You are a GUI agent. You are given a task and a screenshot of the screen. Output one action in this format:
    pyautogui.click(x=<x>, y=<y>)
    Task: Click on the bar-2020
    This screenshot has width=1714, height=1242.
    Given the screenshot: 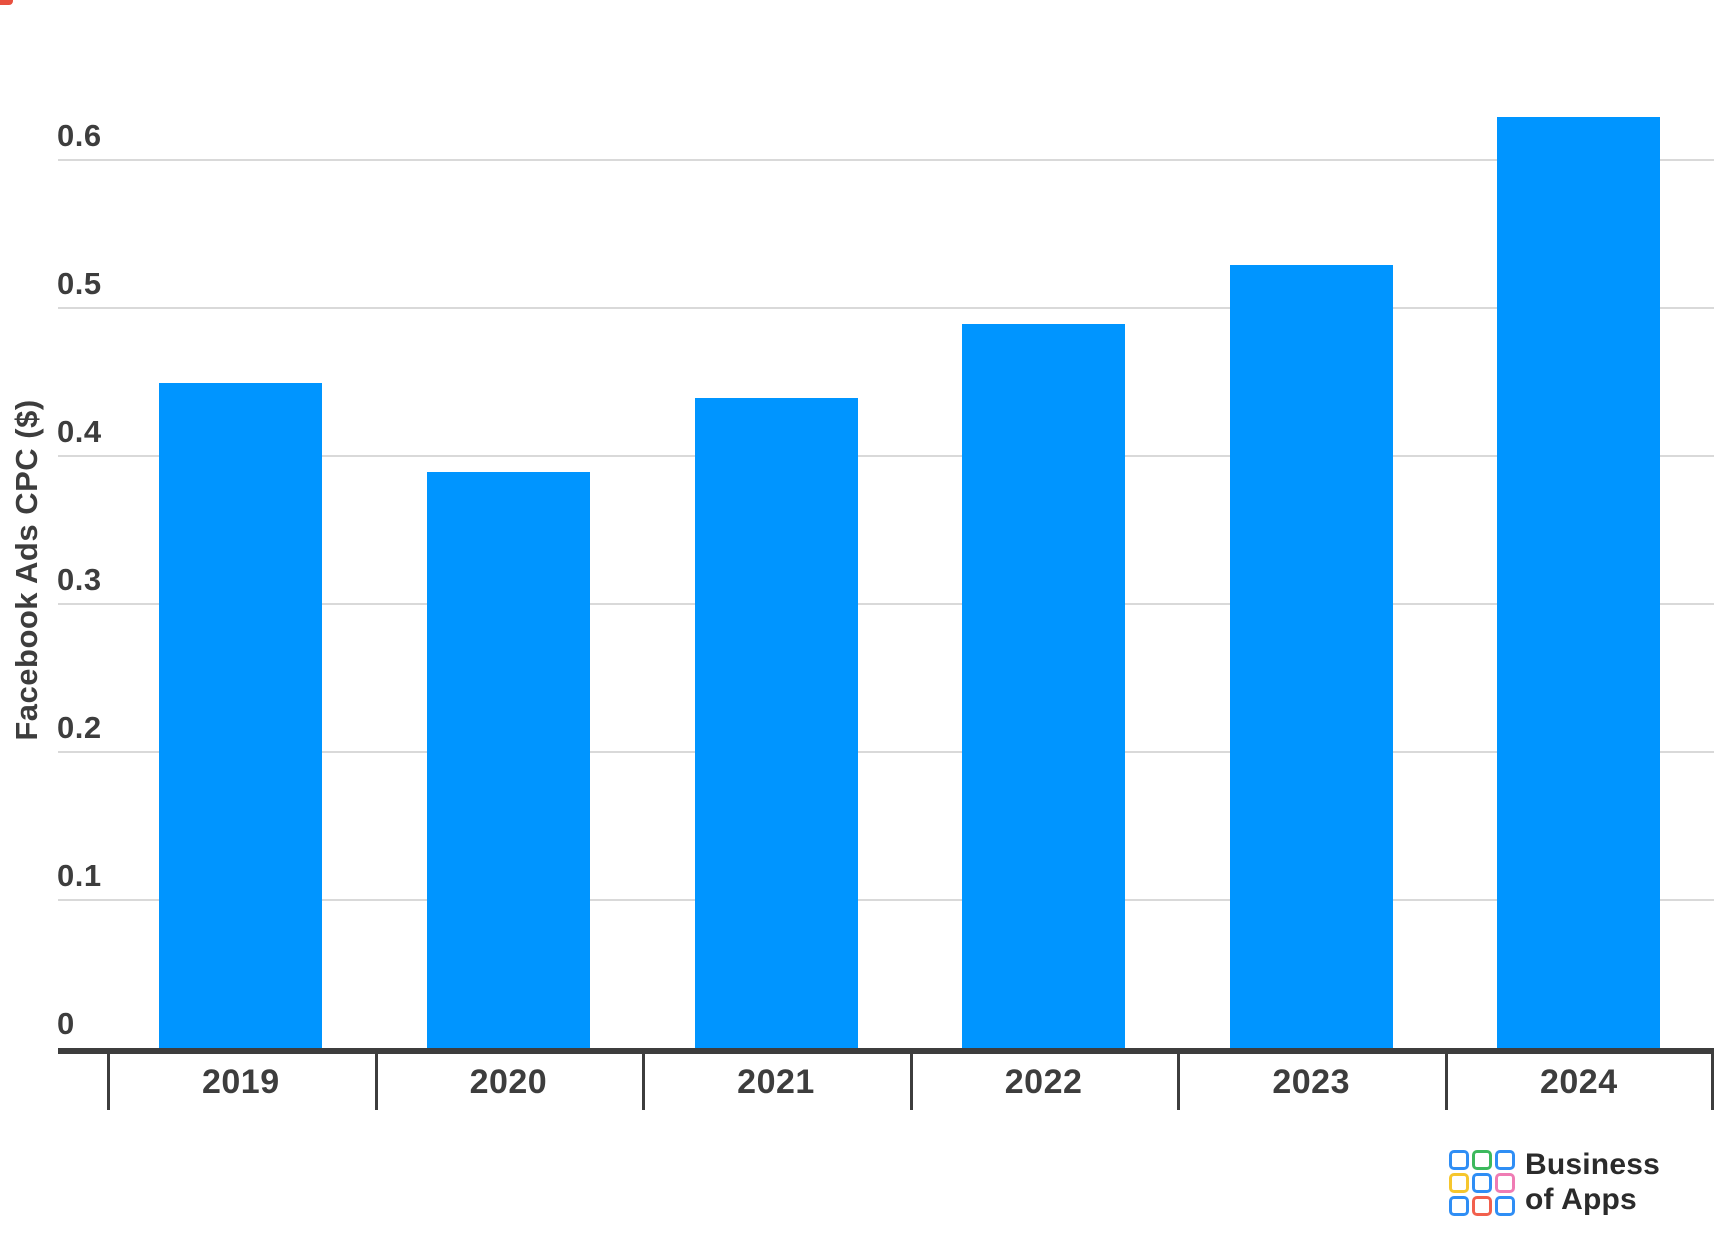 What is the action you would take?
    pyautogui.click(x=508, y=760)
    